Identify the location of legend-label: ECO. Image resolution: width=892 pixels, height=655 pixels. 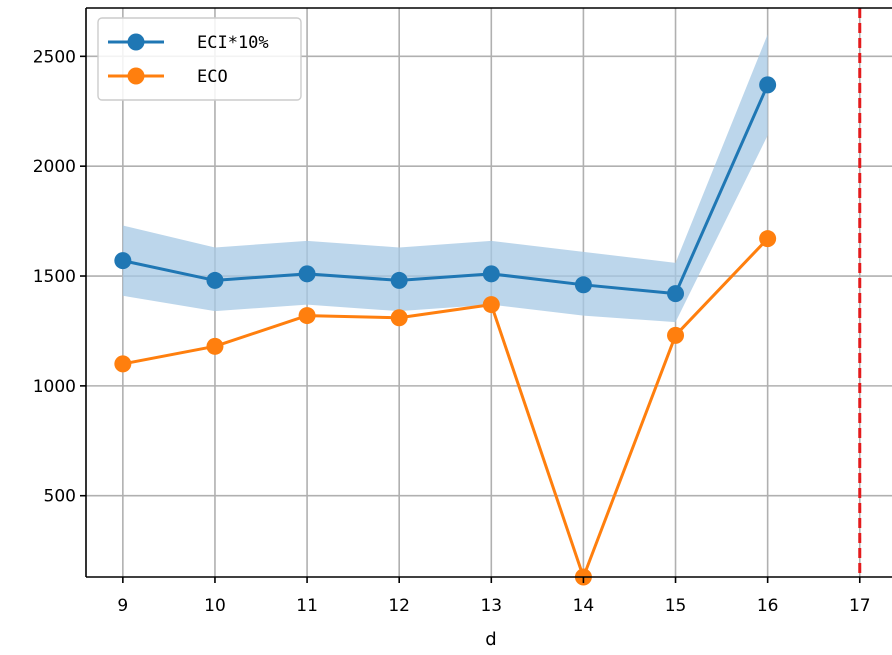
(212, 77).